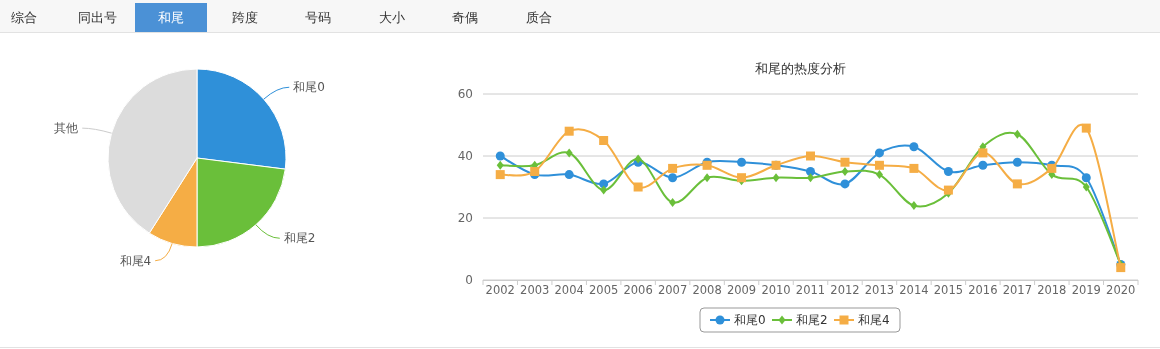 Image resolution: width=1160 pixels, height=349 pixels. What do you see at coordinates (391, 17) in the screenshot?
I see `text: 大小` at bounding box center [391, 17].